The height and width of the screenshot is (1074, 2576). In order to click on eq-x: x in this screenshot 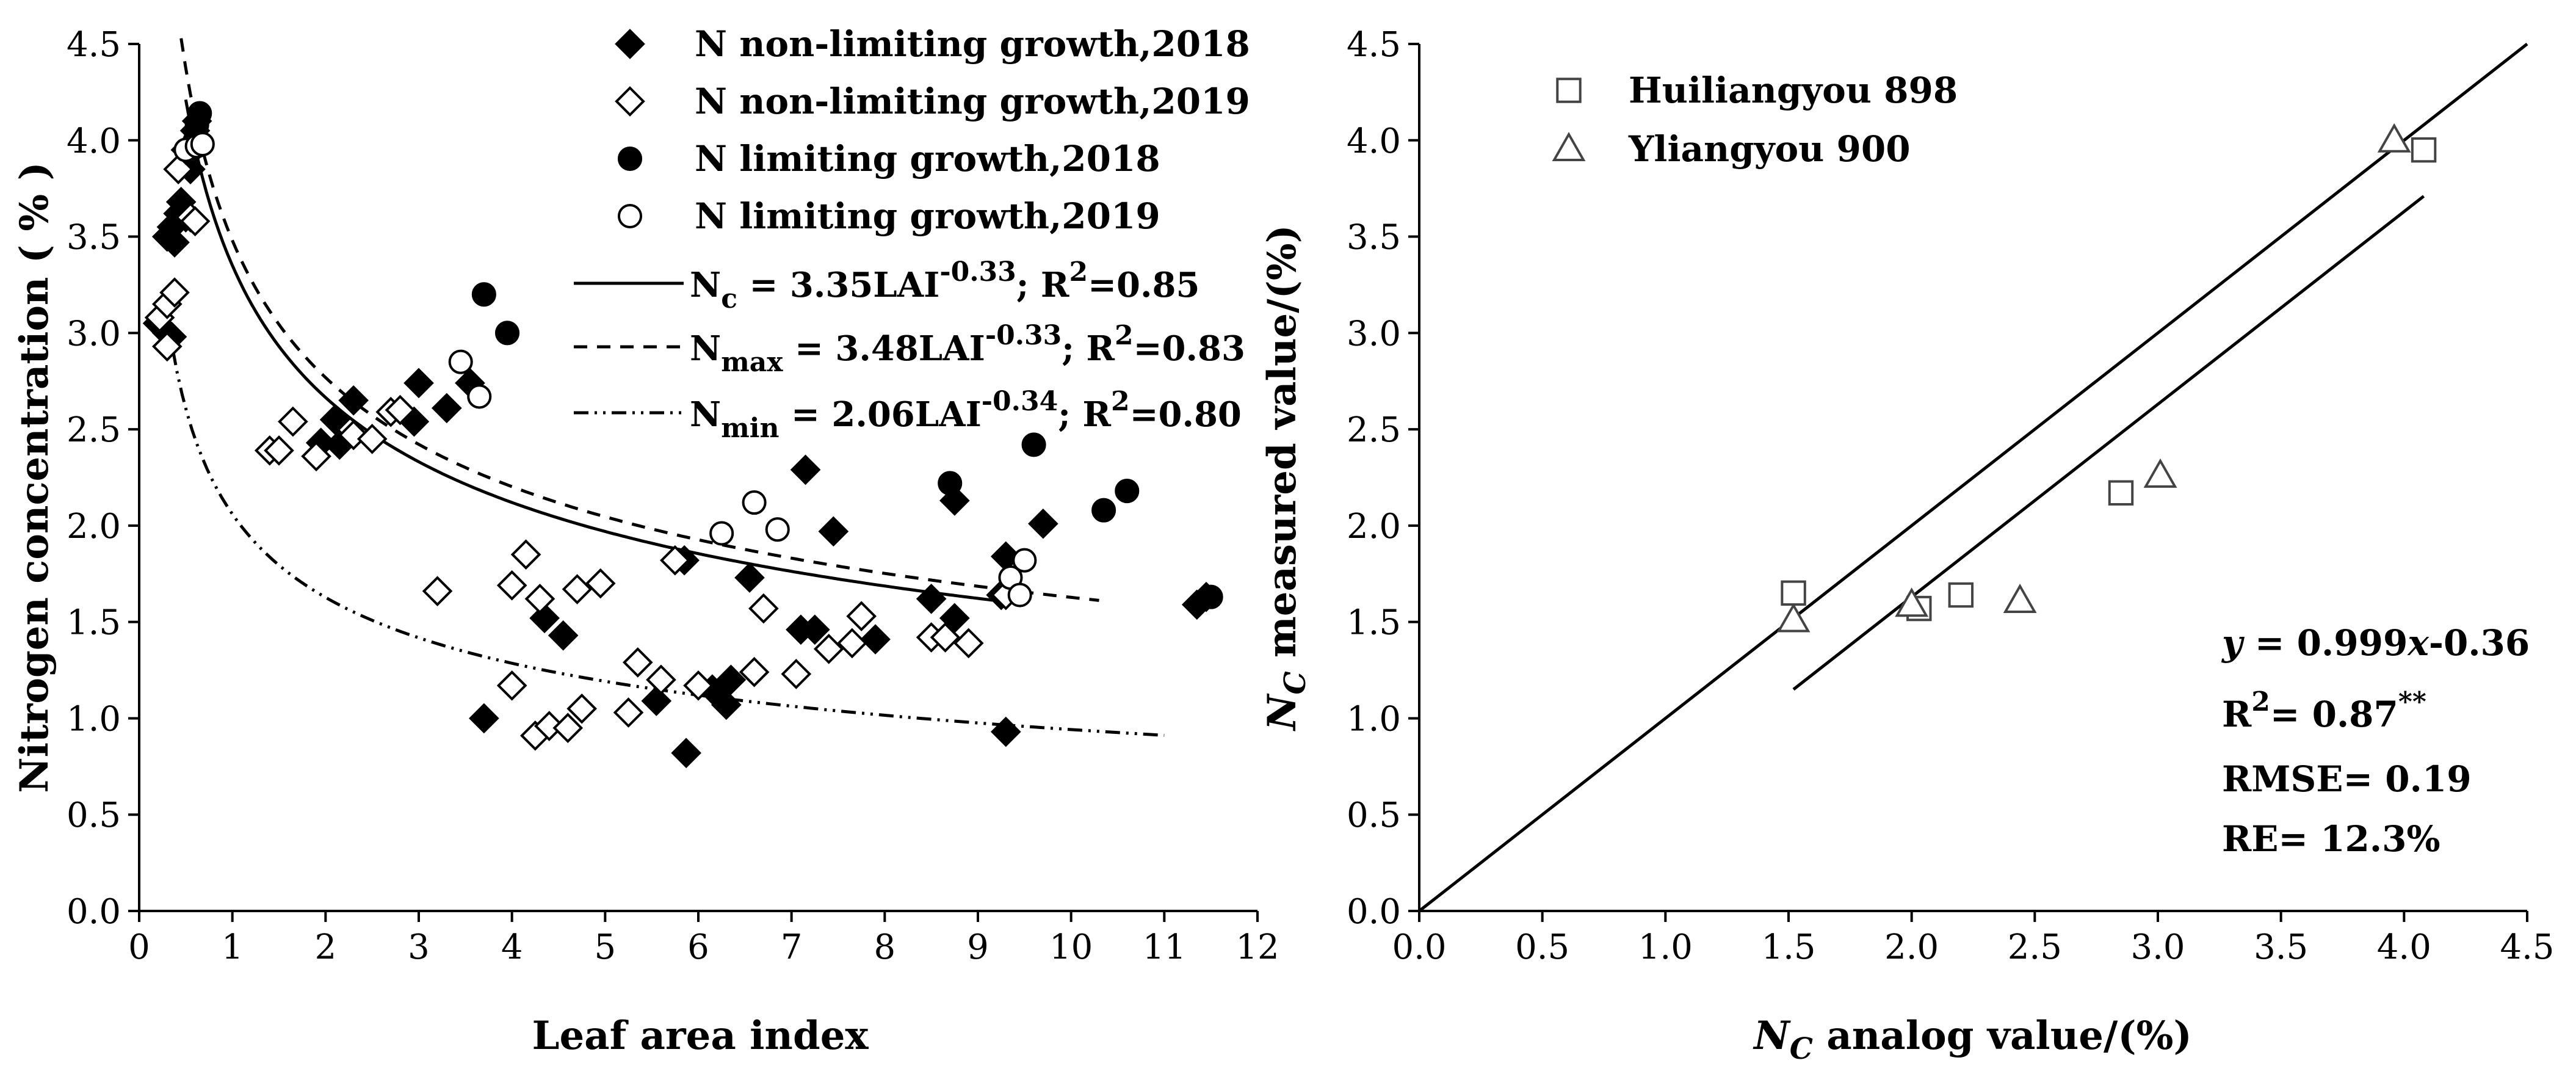, I will do `click(2417, 643)`.